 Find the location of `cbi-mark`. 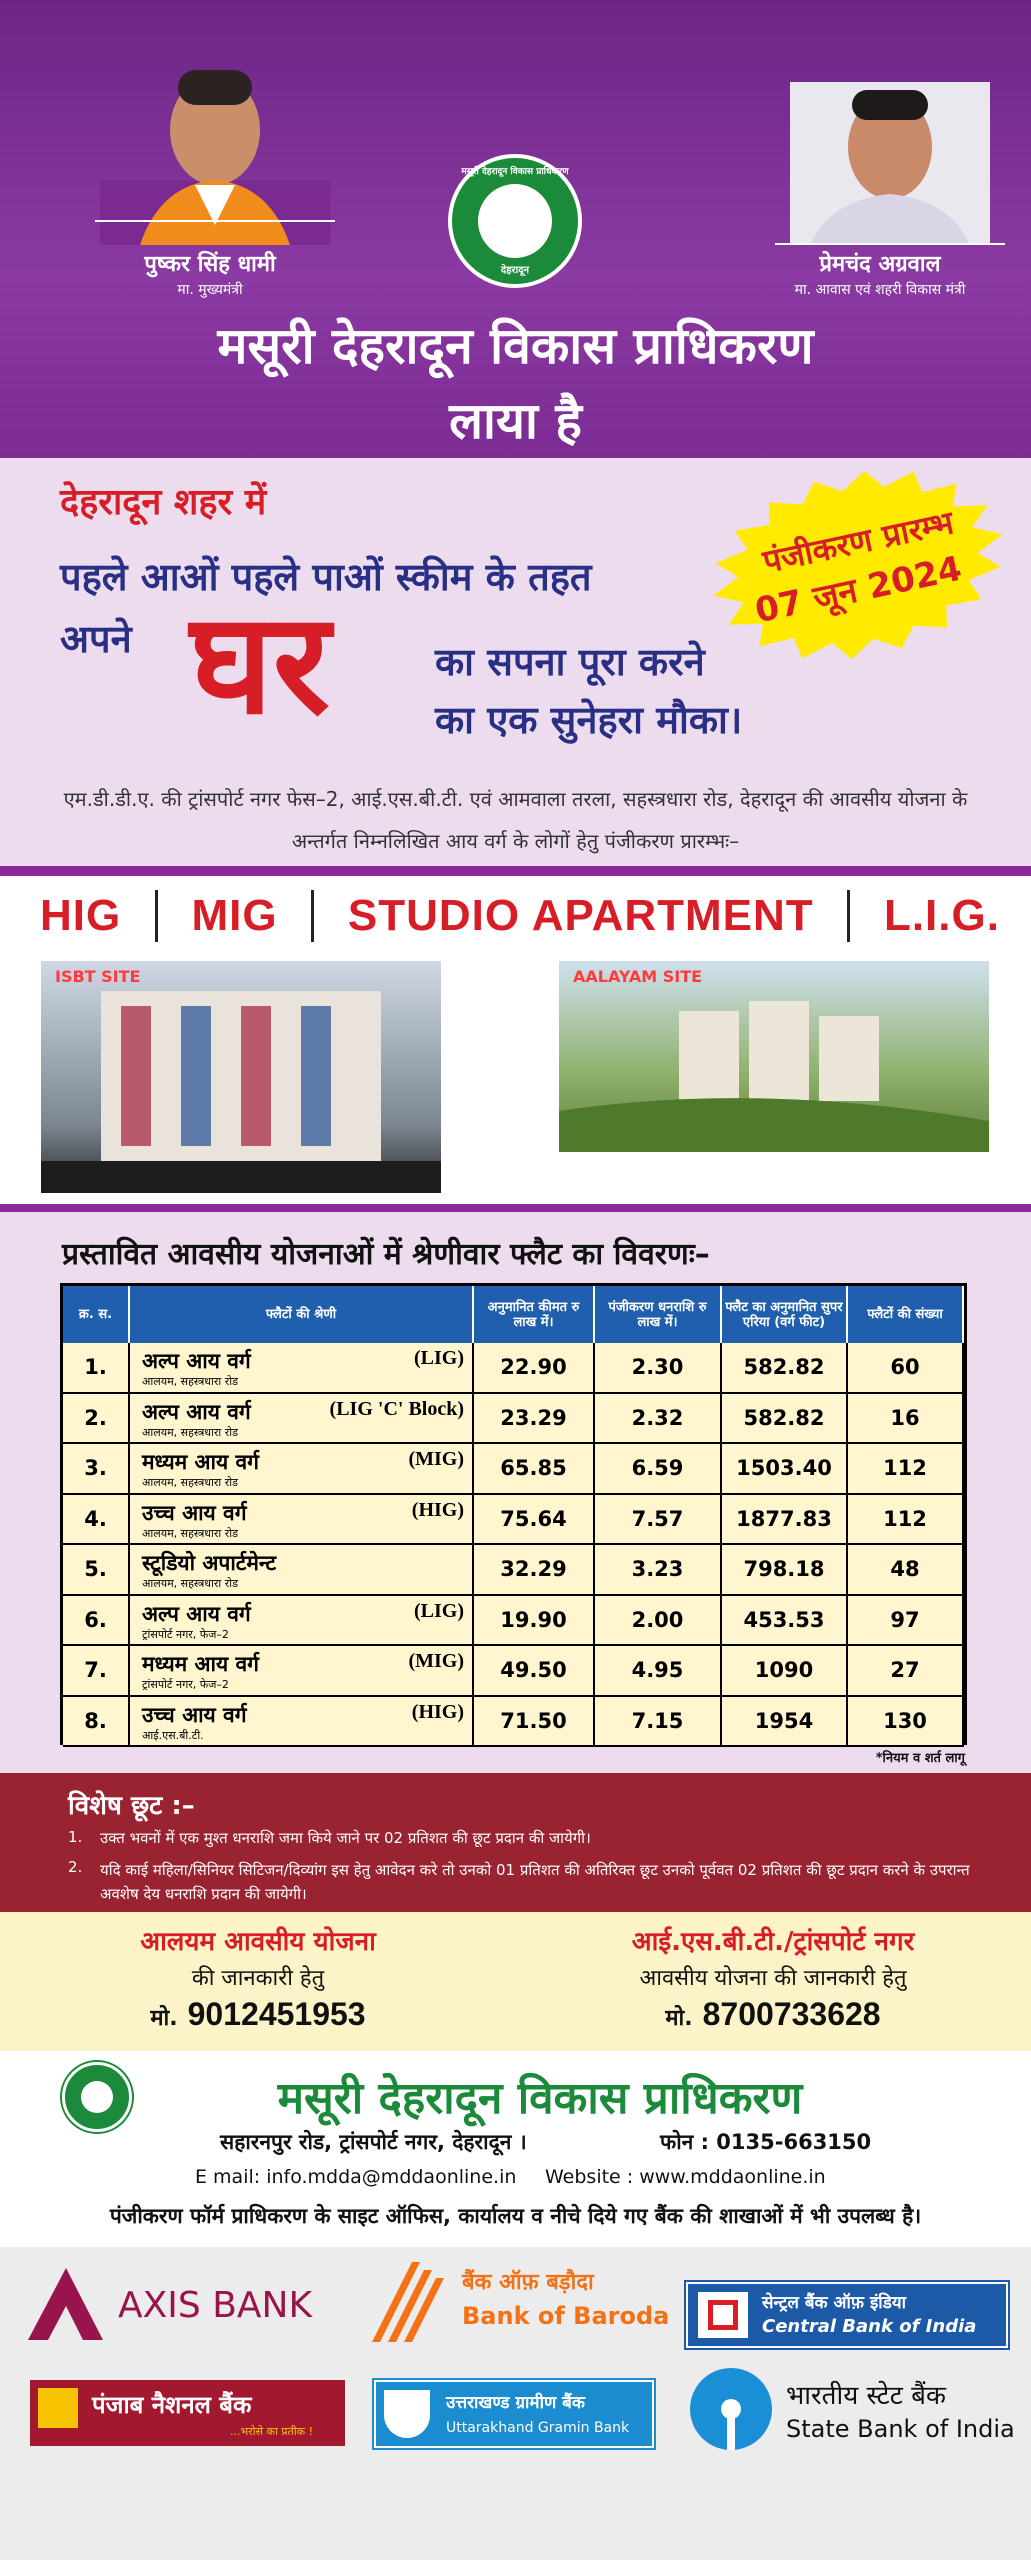

cbi-mark is located at coordinates (723, 2315).